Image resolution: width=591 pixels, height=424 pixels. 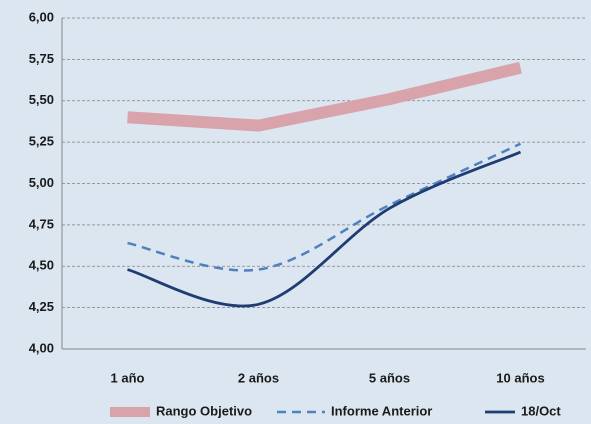 What do you see at coordinates (324, 96) in the screenshot?
I see `series-line` at bounding box center [324, 96].